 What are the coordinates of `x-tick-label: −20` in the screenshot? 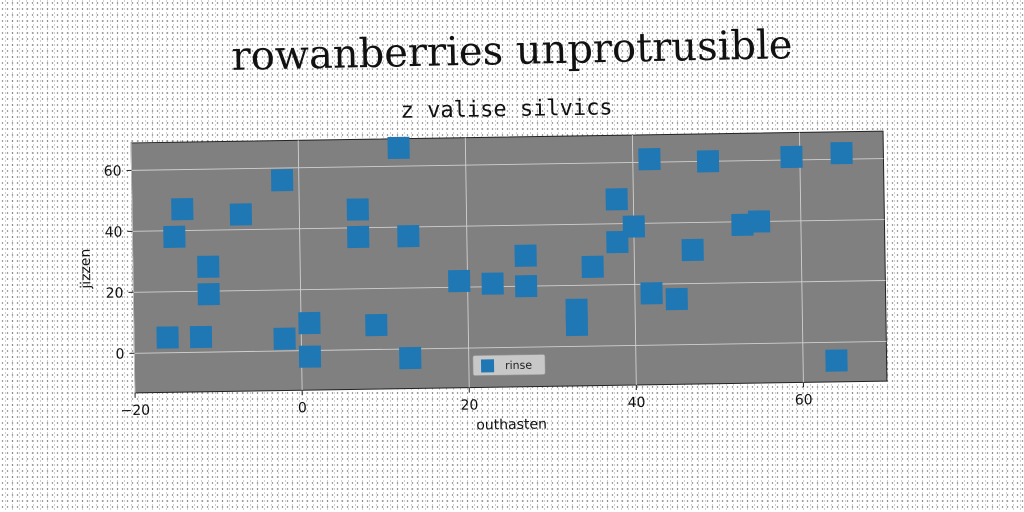 It's located at (135, 411).